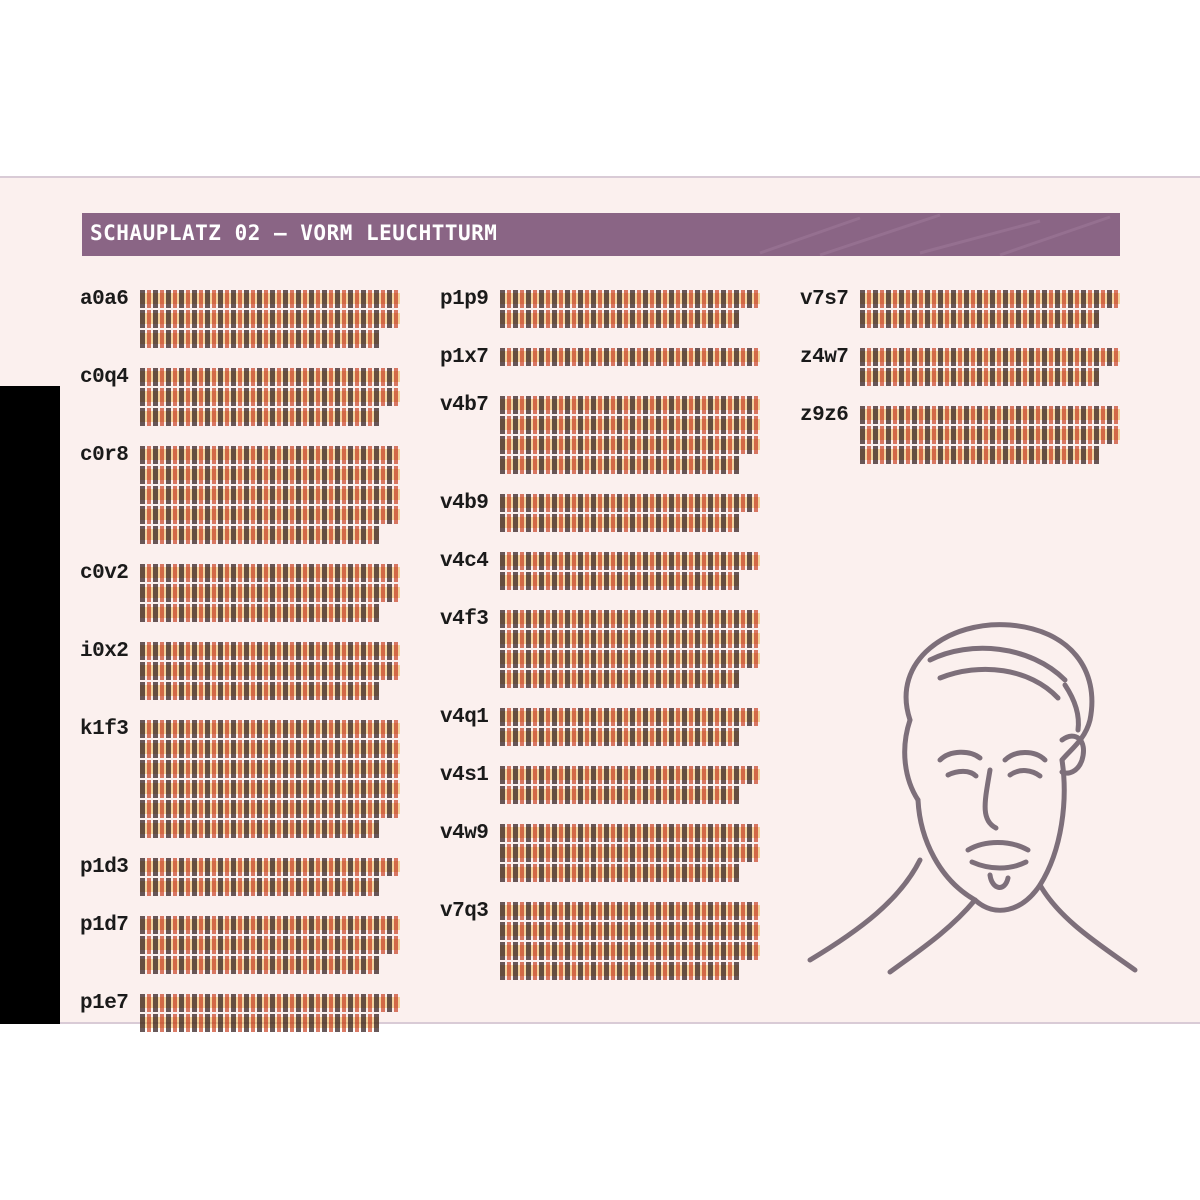 The width and height of the screenshot is (1200, 1200). I want to click on entry-code: v4w9, so click(464, 833).